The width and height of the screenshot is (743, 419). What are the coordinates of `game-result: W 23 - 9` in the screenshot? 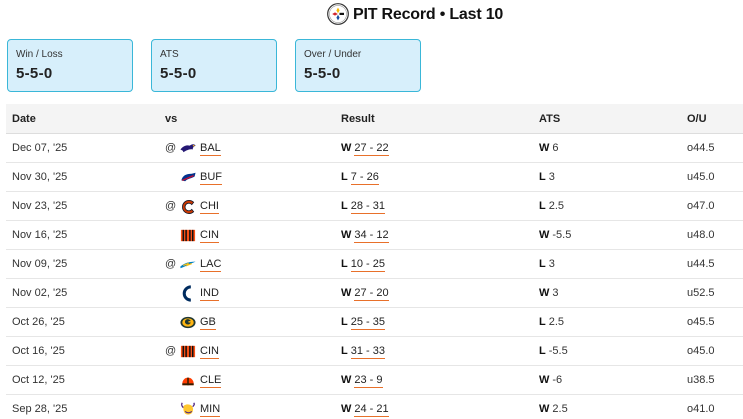 It's located at (362, 381).